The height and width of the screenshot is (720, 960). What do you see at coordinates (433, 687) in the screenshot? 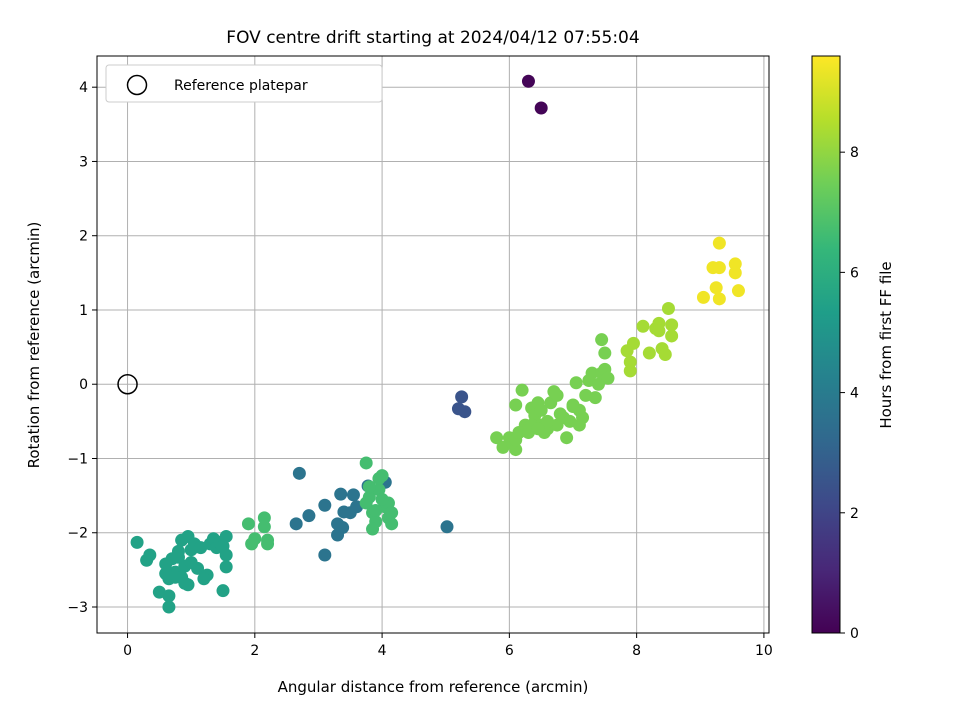
I see `x-axis-label: Angular distance from reference (arcmin)` at bounding box center [433, 687].